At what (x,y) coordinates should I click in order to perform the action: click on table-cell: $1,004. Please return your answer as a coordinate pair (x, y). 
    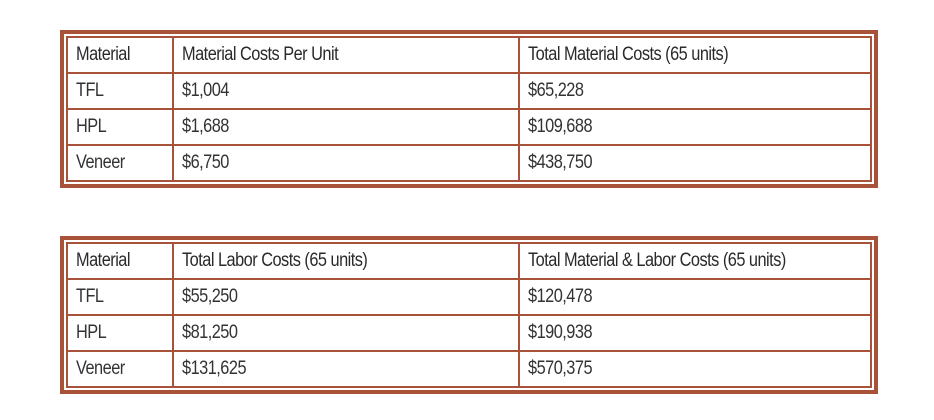
    Looking at the image, I should click on (346, 91).